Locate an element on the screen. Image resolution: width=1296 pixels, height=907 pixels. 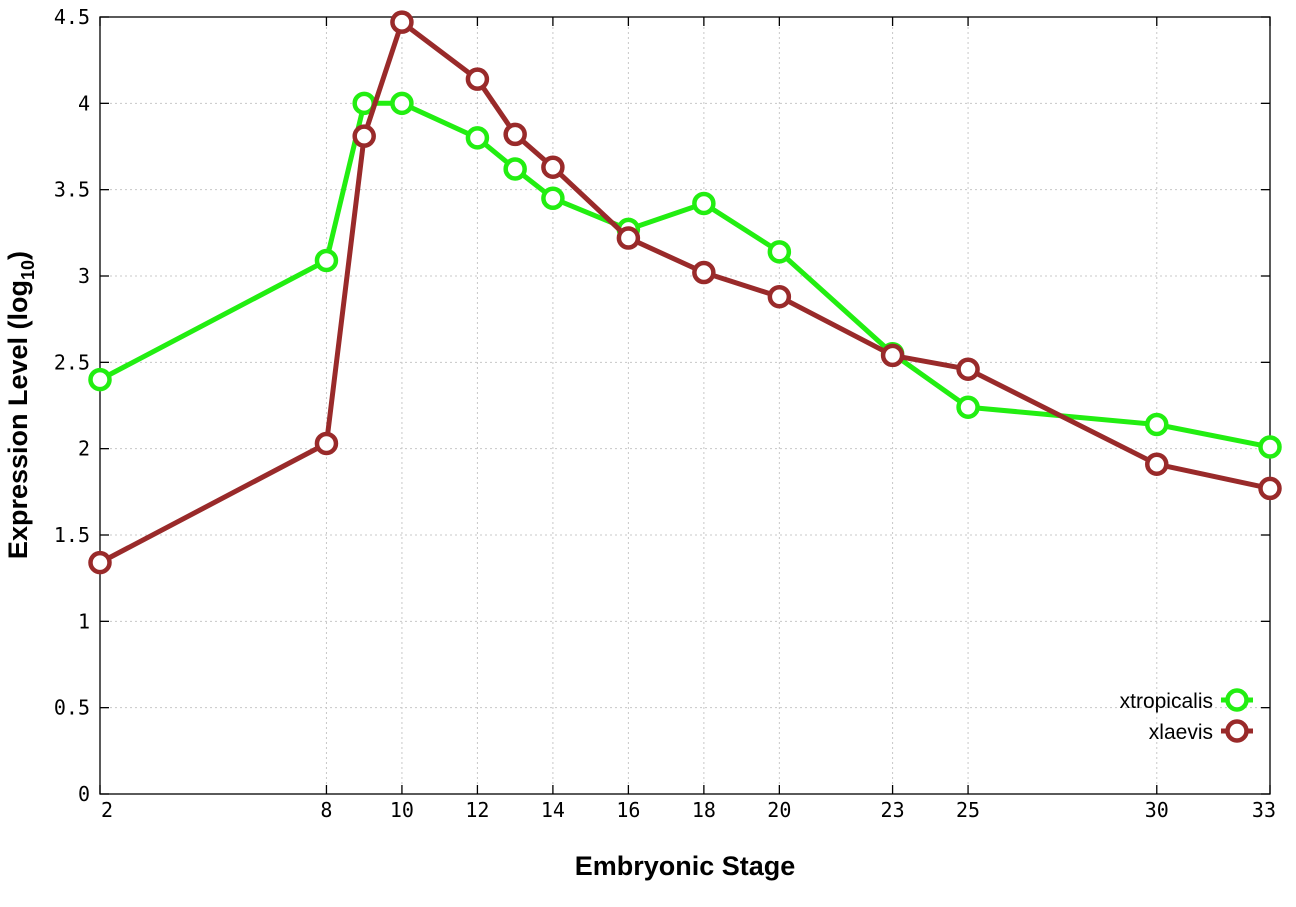
legend: xtropicalis xlaevis is located at coordinates (1186, 716).